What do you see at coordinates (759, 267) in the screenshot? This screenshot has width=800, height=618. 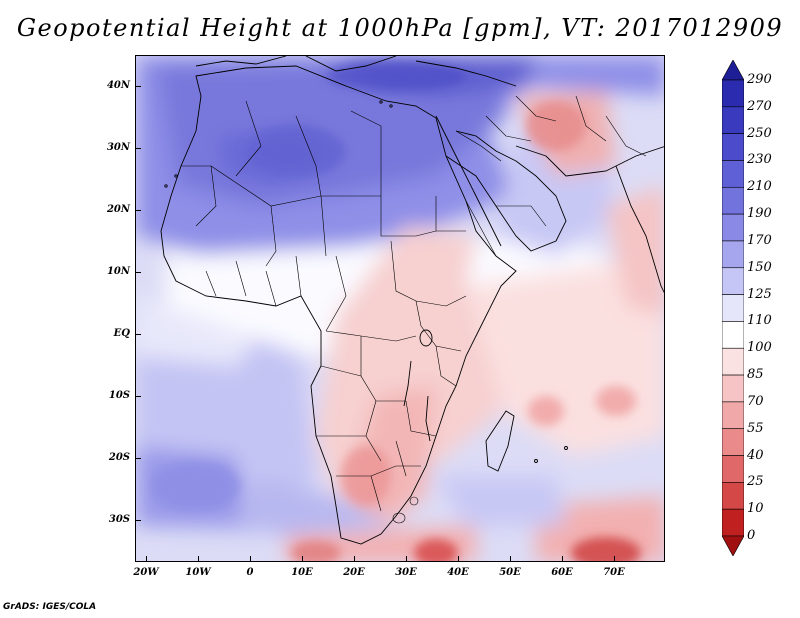 I see `colorbar-label: 150` at bounding box center [759, 267].